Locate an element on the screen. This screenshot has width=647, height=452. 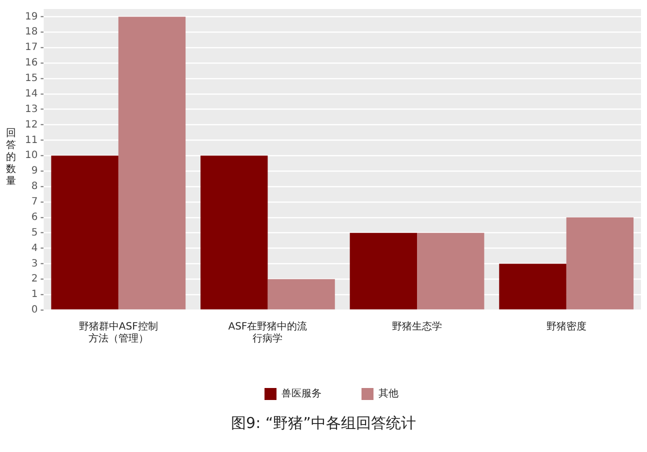
x-tick-label: ASF在野猪中的流行病学 is located at coordinates (268, 332).